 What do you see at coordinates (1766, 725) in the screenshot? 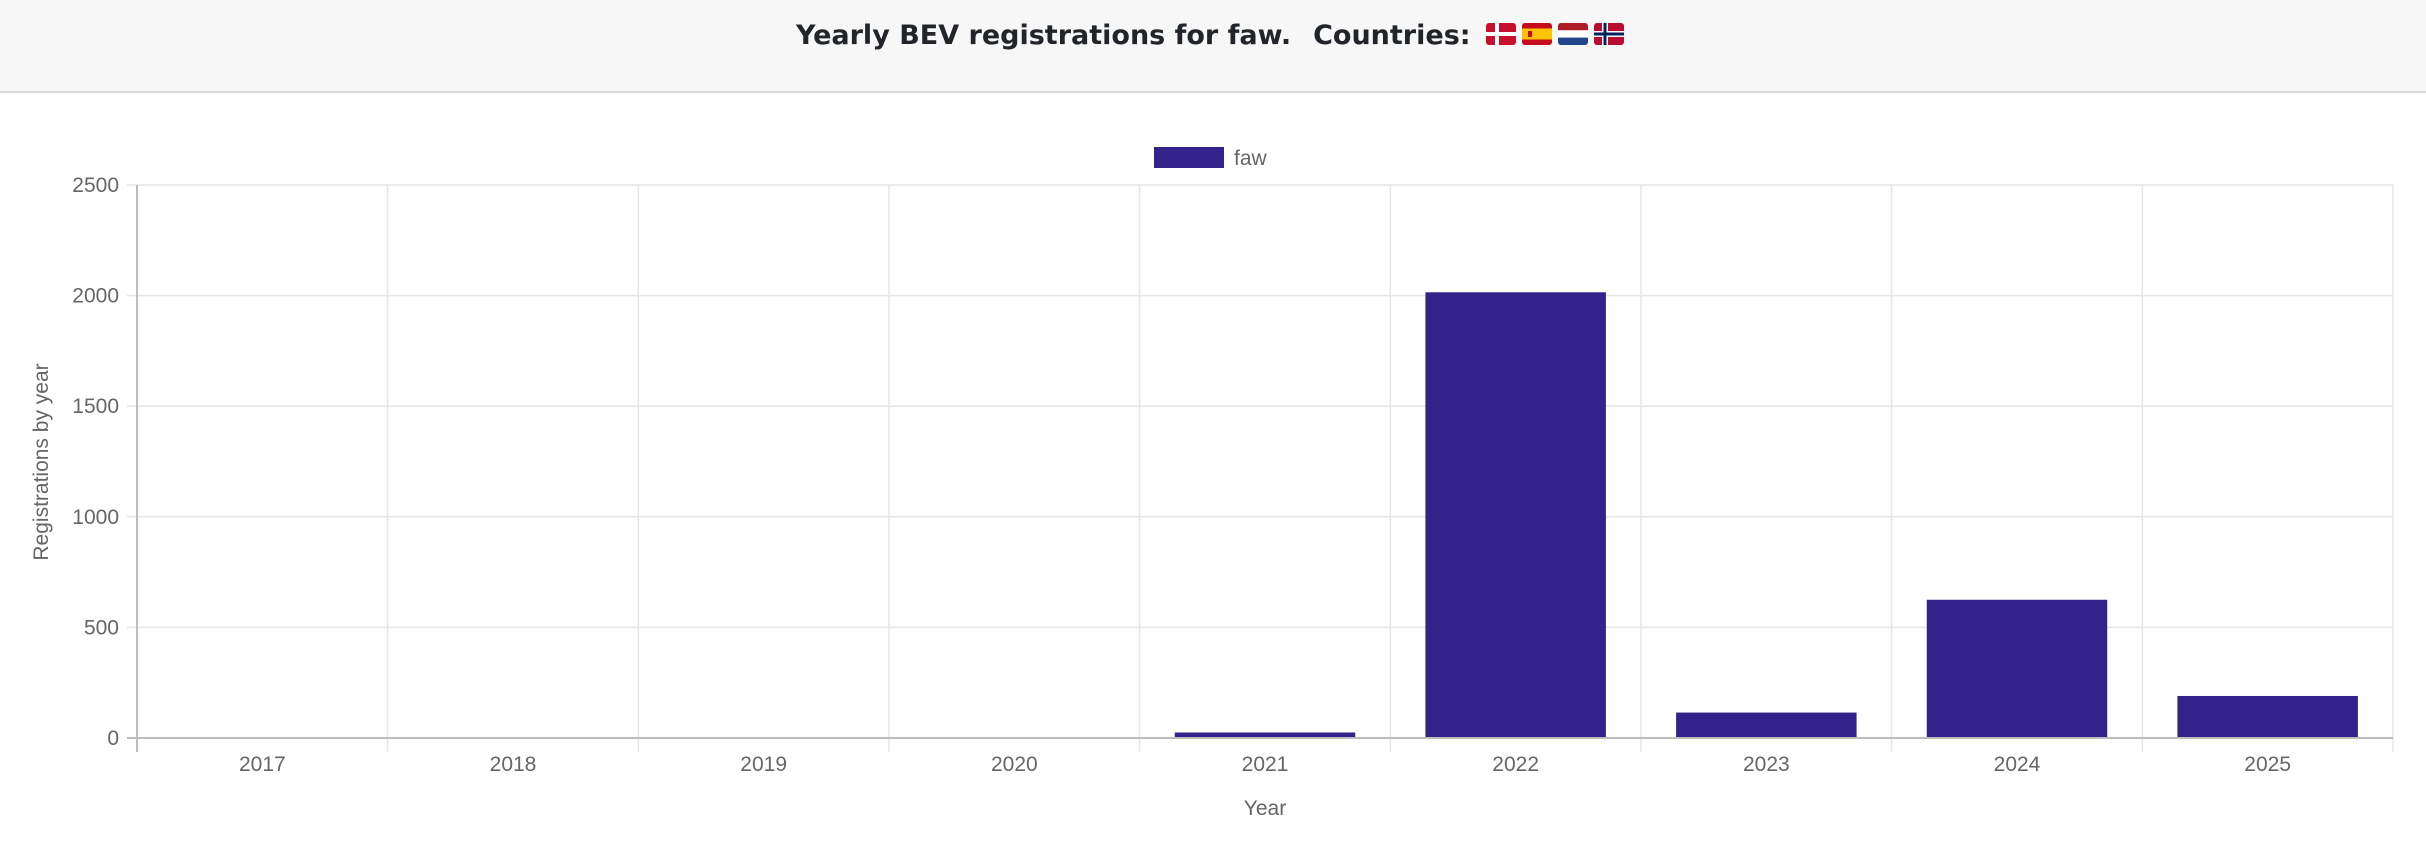
I see `bar-2023` at bounding box center [1766, 725].